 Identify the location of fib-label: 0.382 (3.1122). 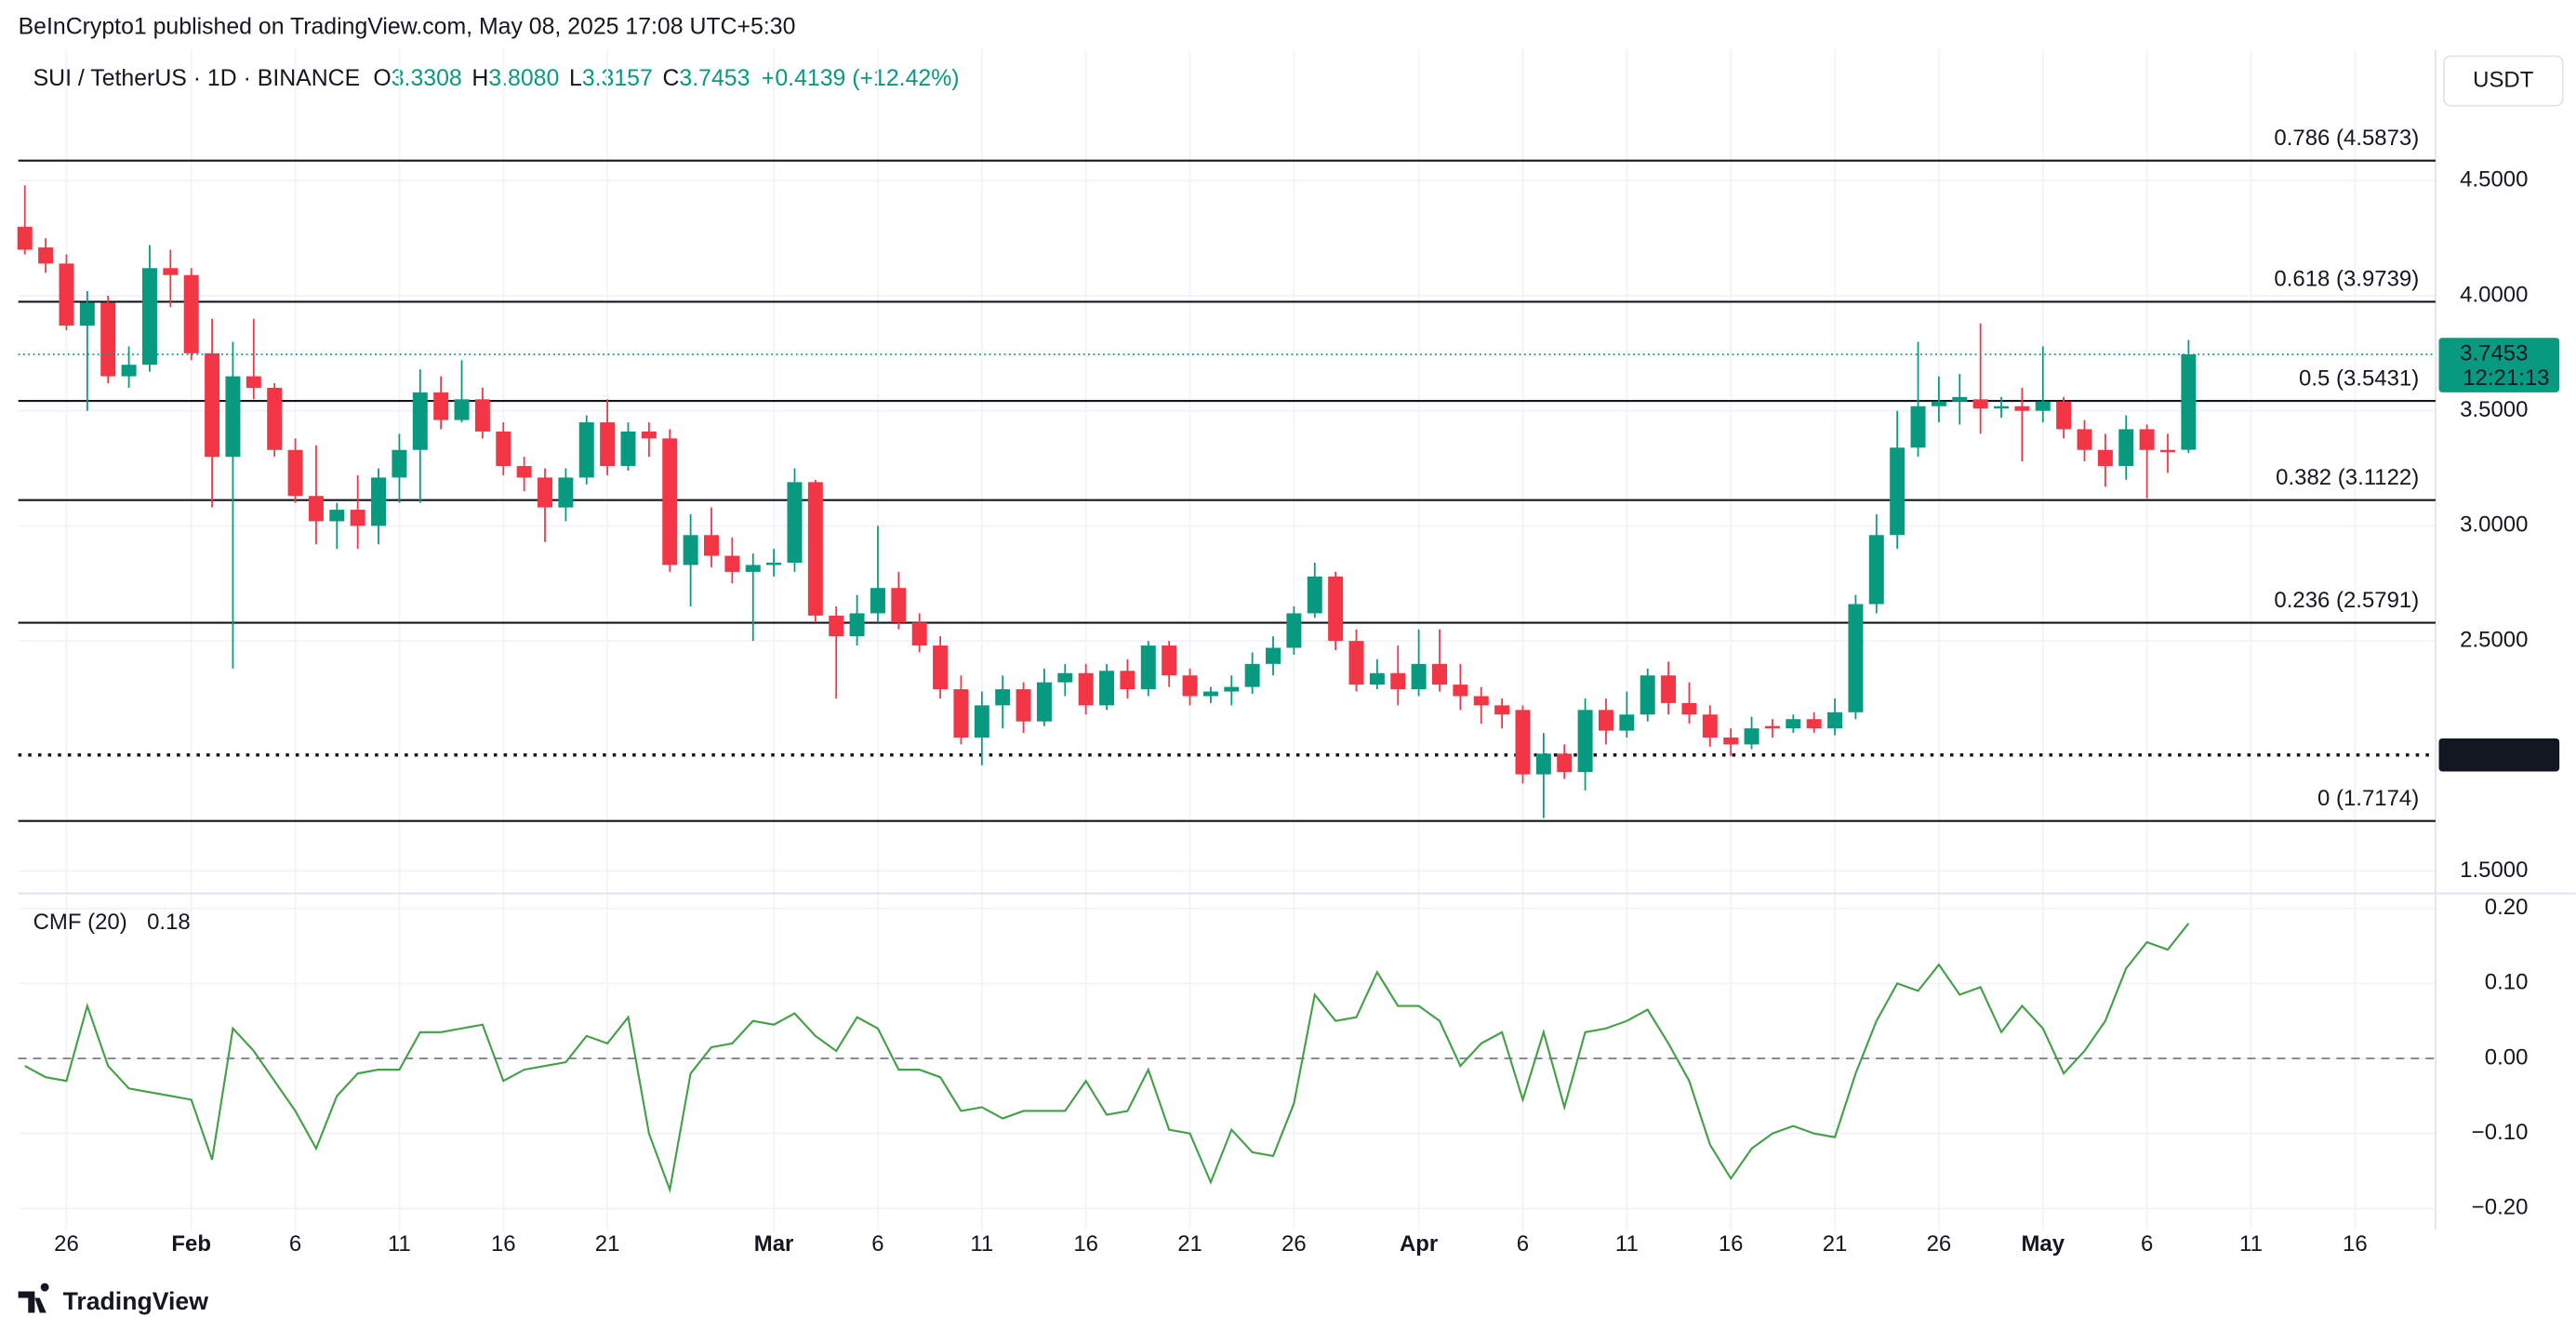
(2347, 478).